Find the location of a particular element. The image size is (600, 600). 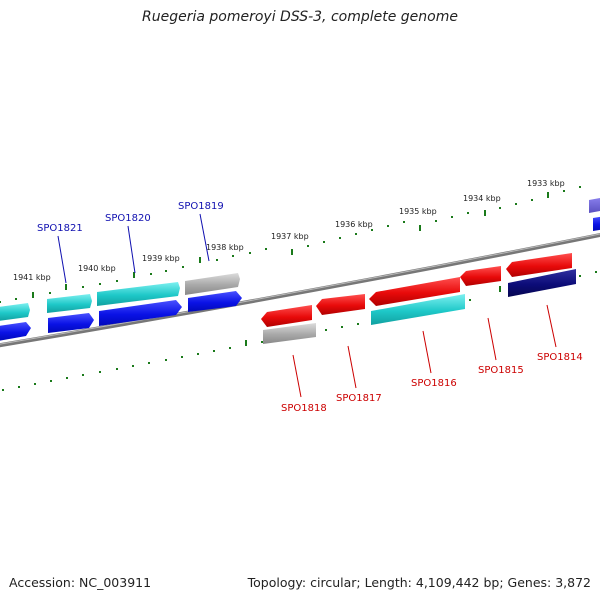

gene-label: SPO1815 is located at coordinates (501, 370).